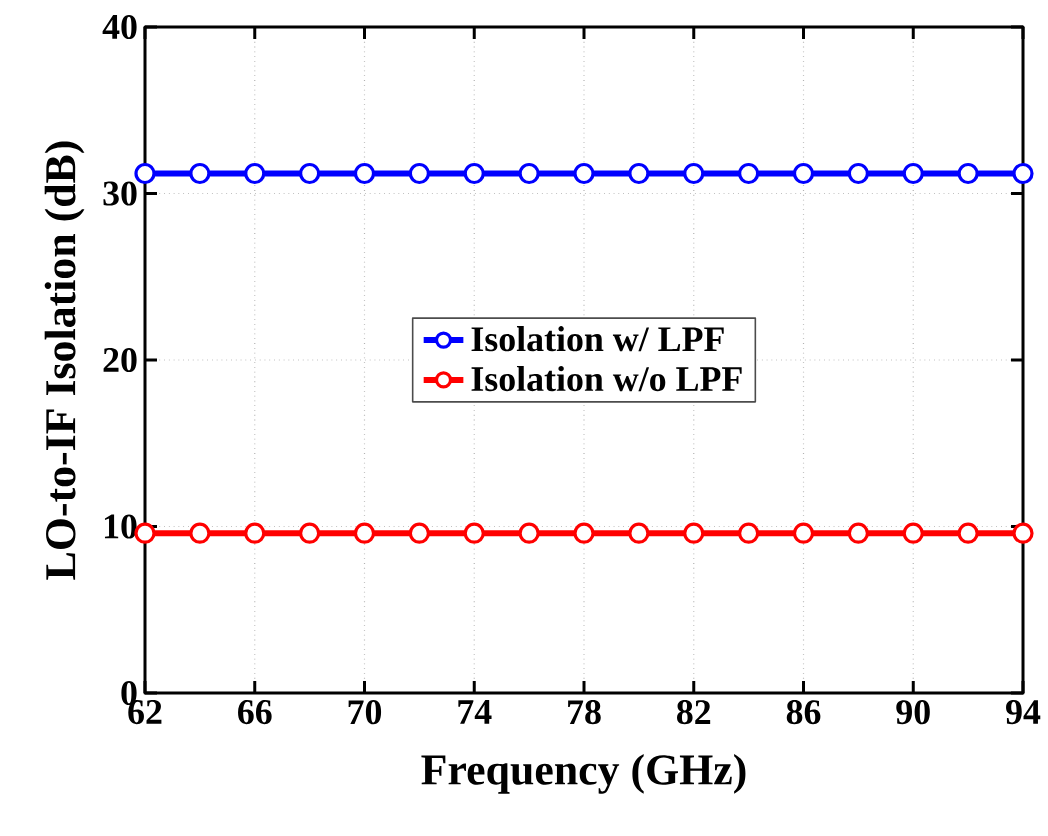 The width and height of the screenshot is (1048, 836). I want to click on x-axis-title: Frequency (GHz), so click(583, 773).